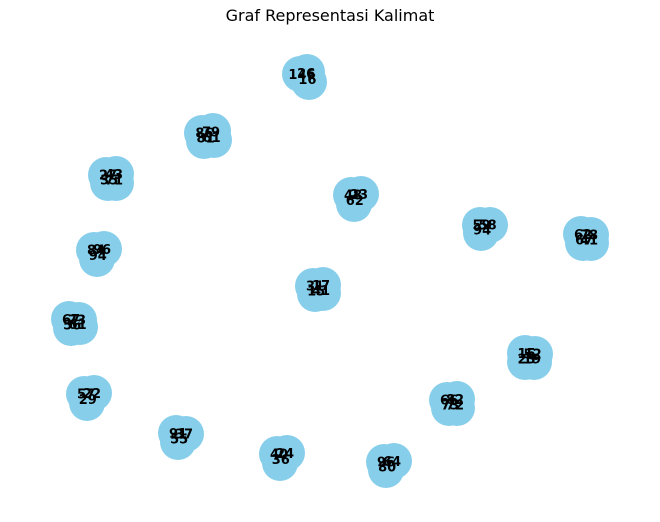  Describe the element at coordinates (108, 176) in the screenshot. I see `node-label: 27` at that location.